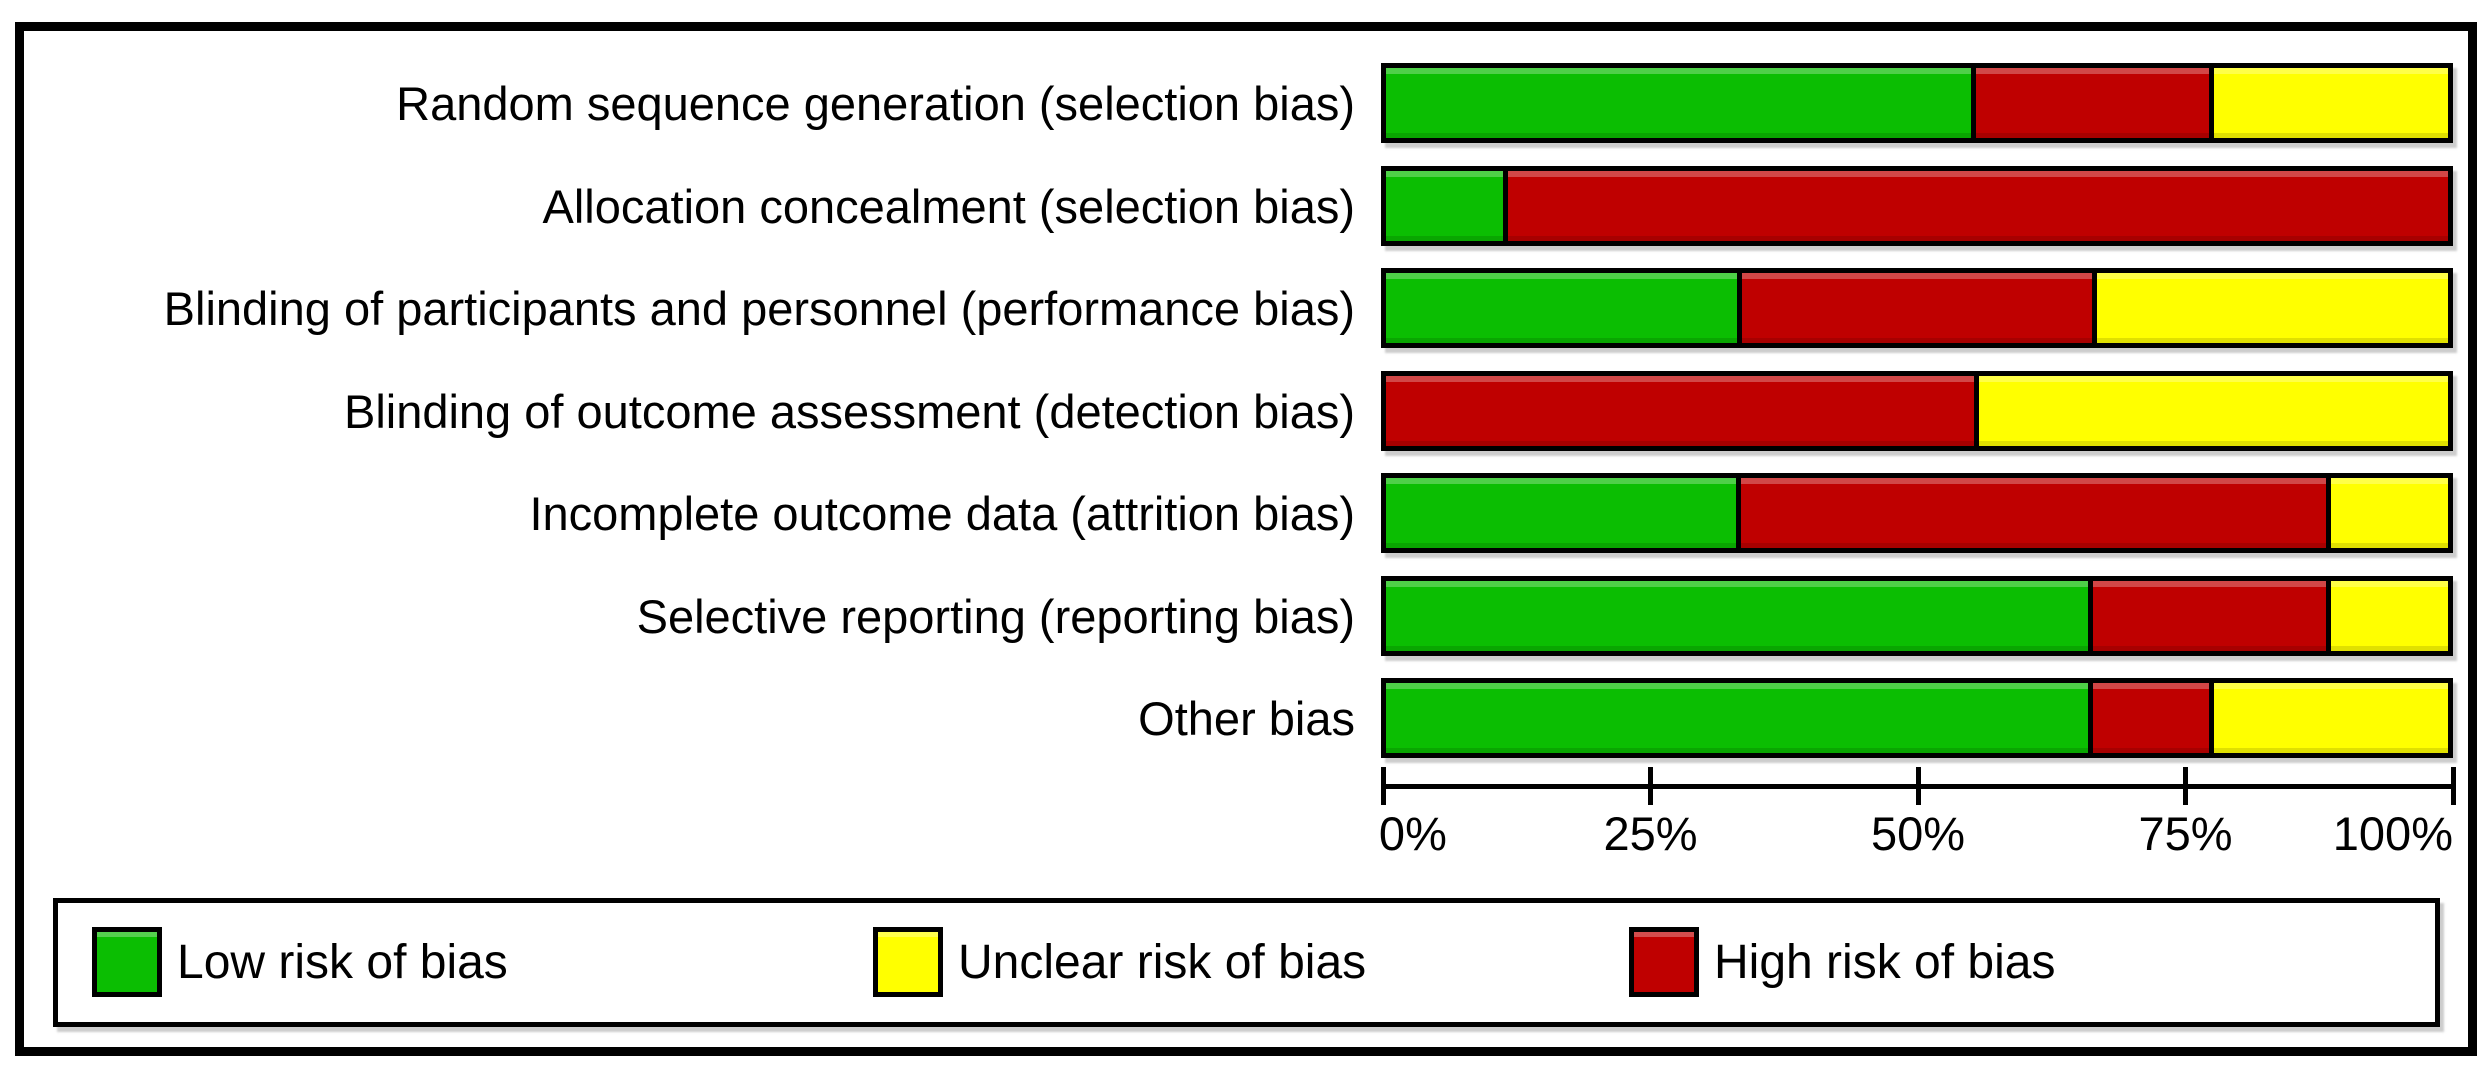  I want to click on row-label: Other bias, so click(1246, 718).